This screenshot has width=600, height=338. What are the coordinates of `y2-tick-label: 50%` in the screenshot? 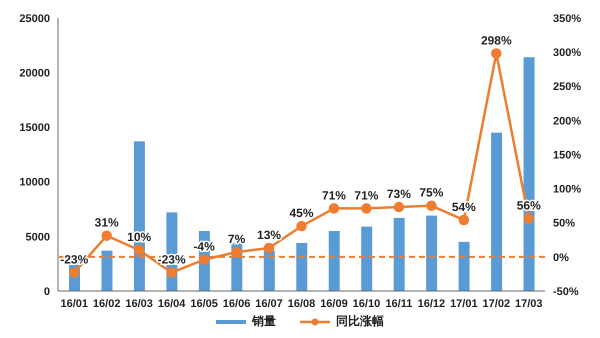 It's located at (564, 224).